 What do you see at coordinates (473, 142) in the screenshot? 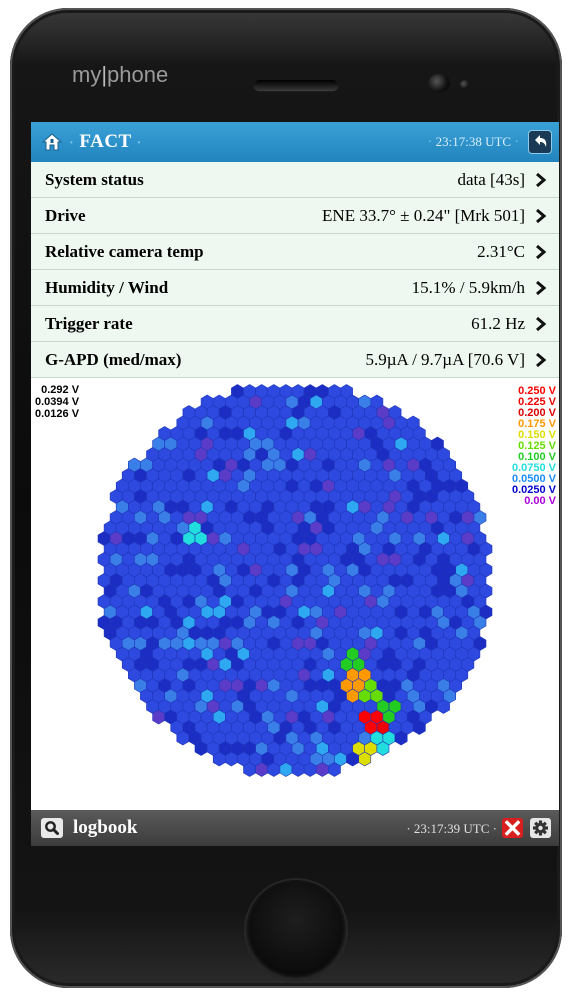
I see `header-time: · 23:17:38 UTC ·` at bounding box center [473, 142].